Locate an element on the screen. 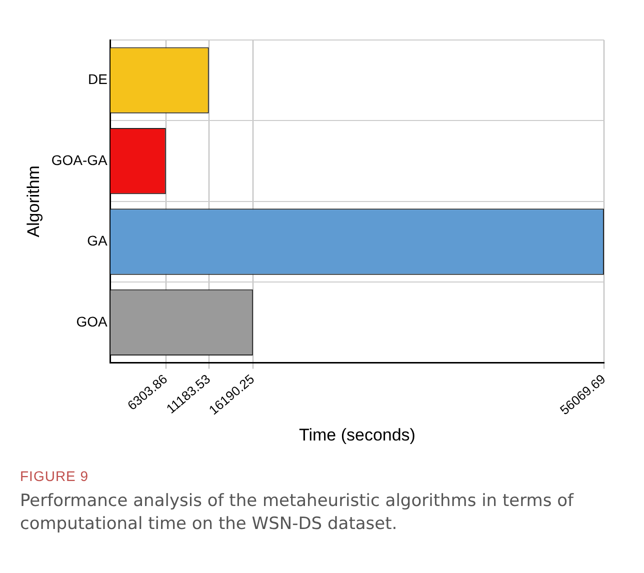  y-tick-label: GOA is located at coordinates (92, 321).